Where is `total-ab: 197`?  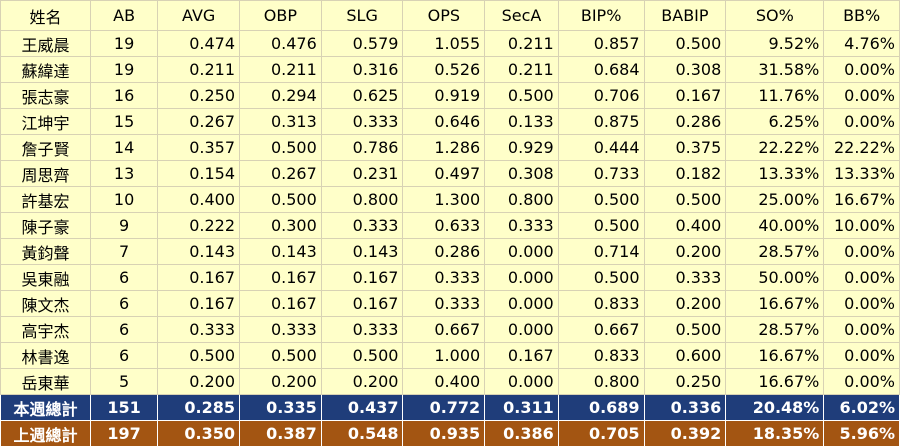 total-ab: 197 is located at coordinates (124, 433).